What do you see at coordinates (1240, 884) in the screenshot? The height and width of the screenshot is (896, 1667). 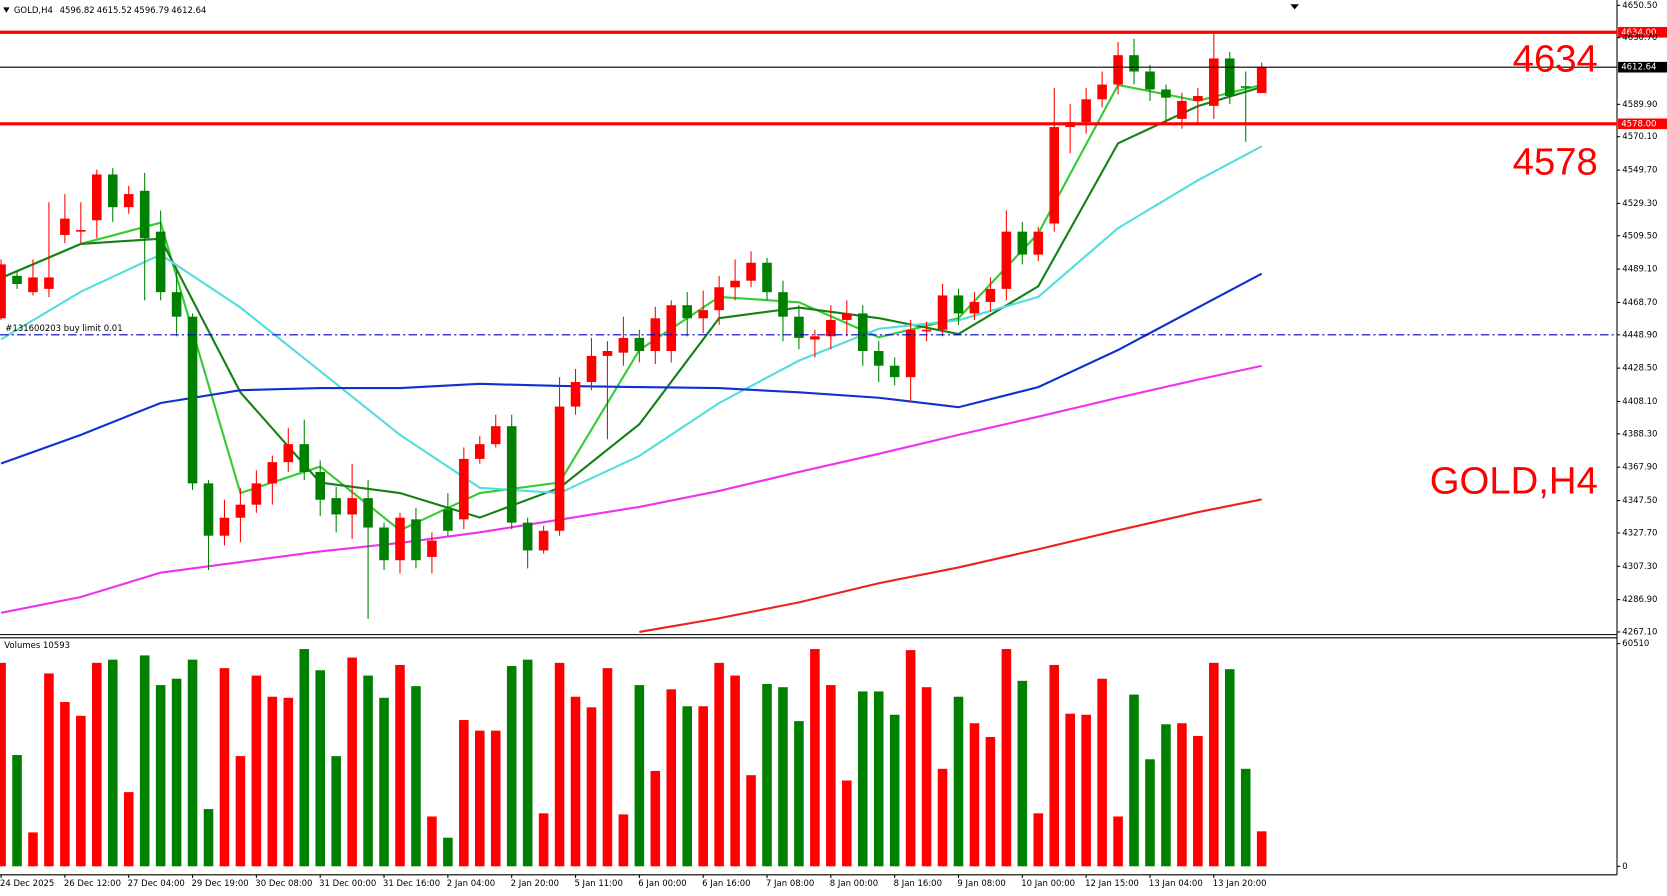 I see `x-tick-label: 13 Jan 20:00` at bounding box center [1240, 884].